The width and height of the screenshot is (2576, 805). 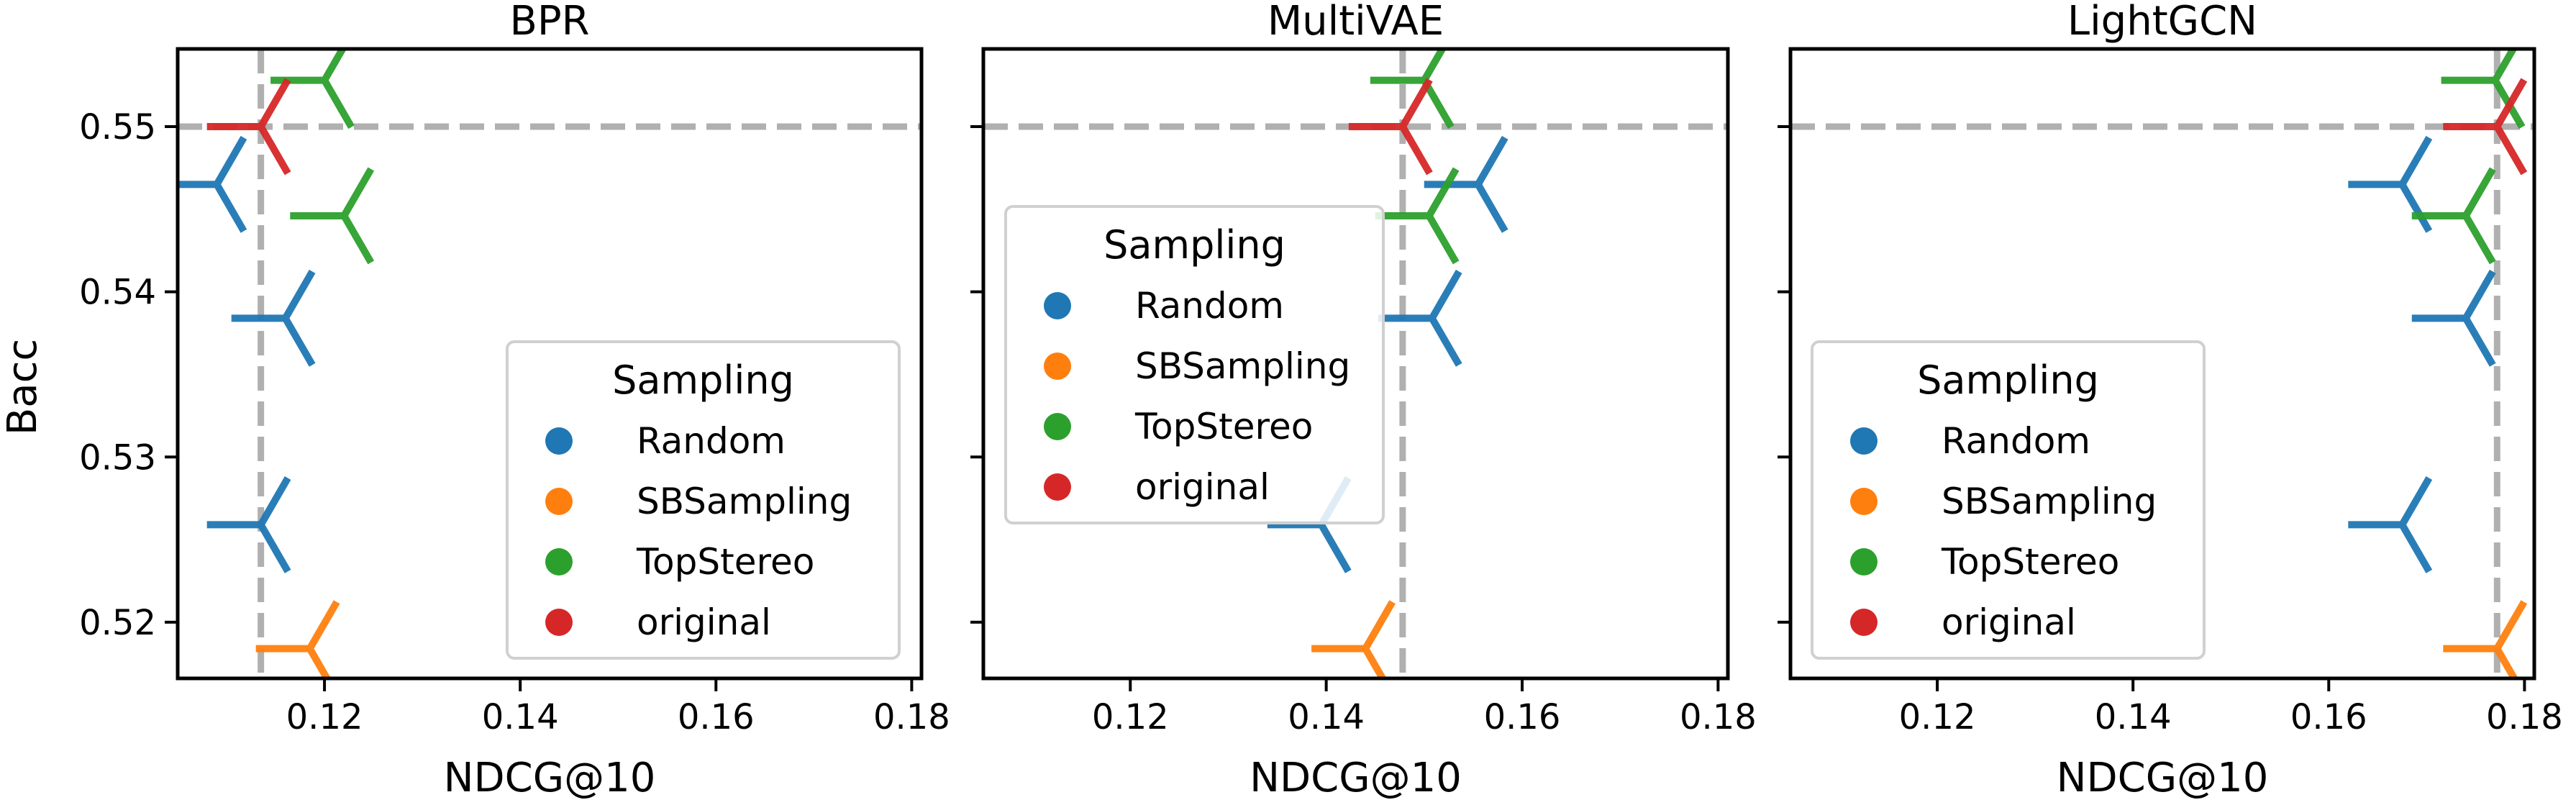 What do you see at coordinates (118, 293) in the screenshot?
I see `y-tick-label: 0.54` at bounding box center [118, 293].